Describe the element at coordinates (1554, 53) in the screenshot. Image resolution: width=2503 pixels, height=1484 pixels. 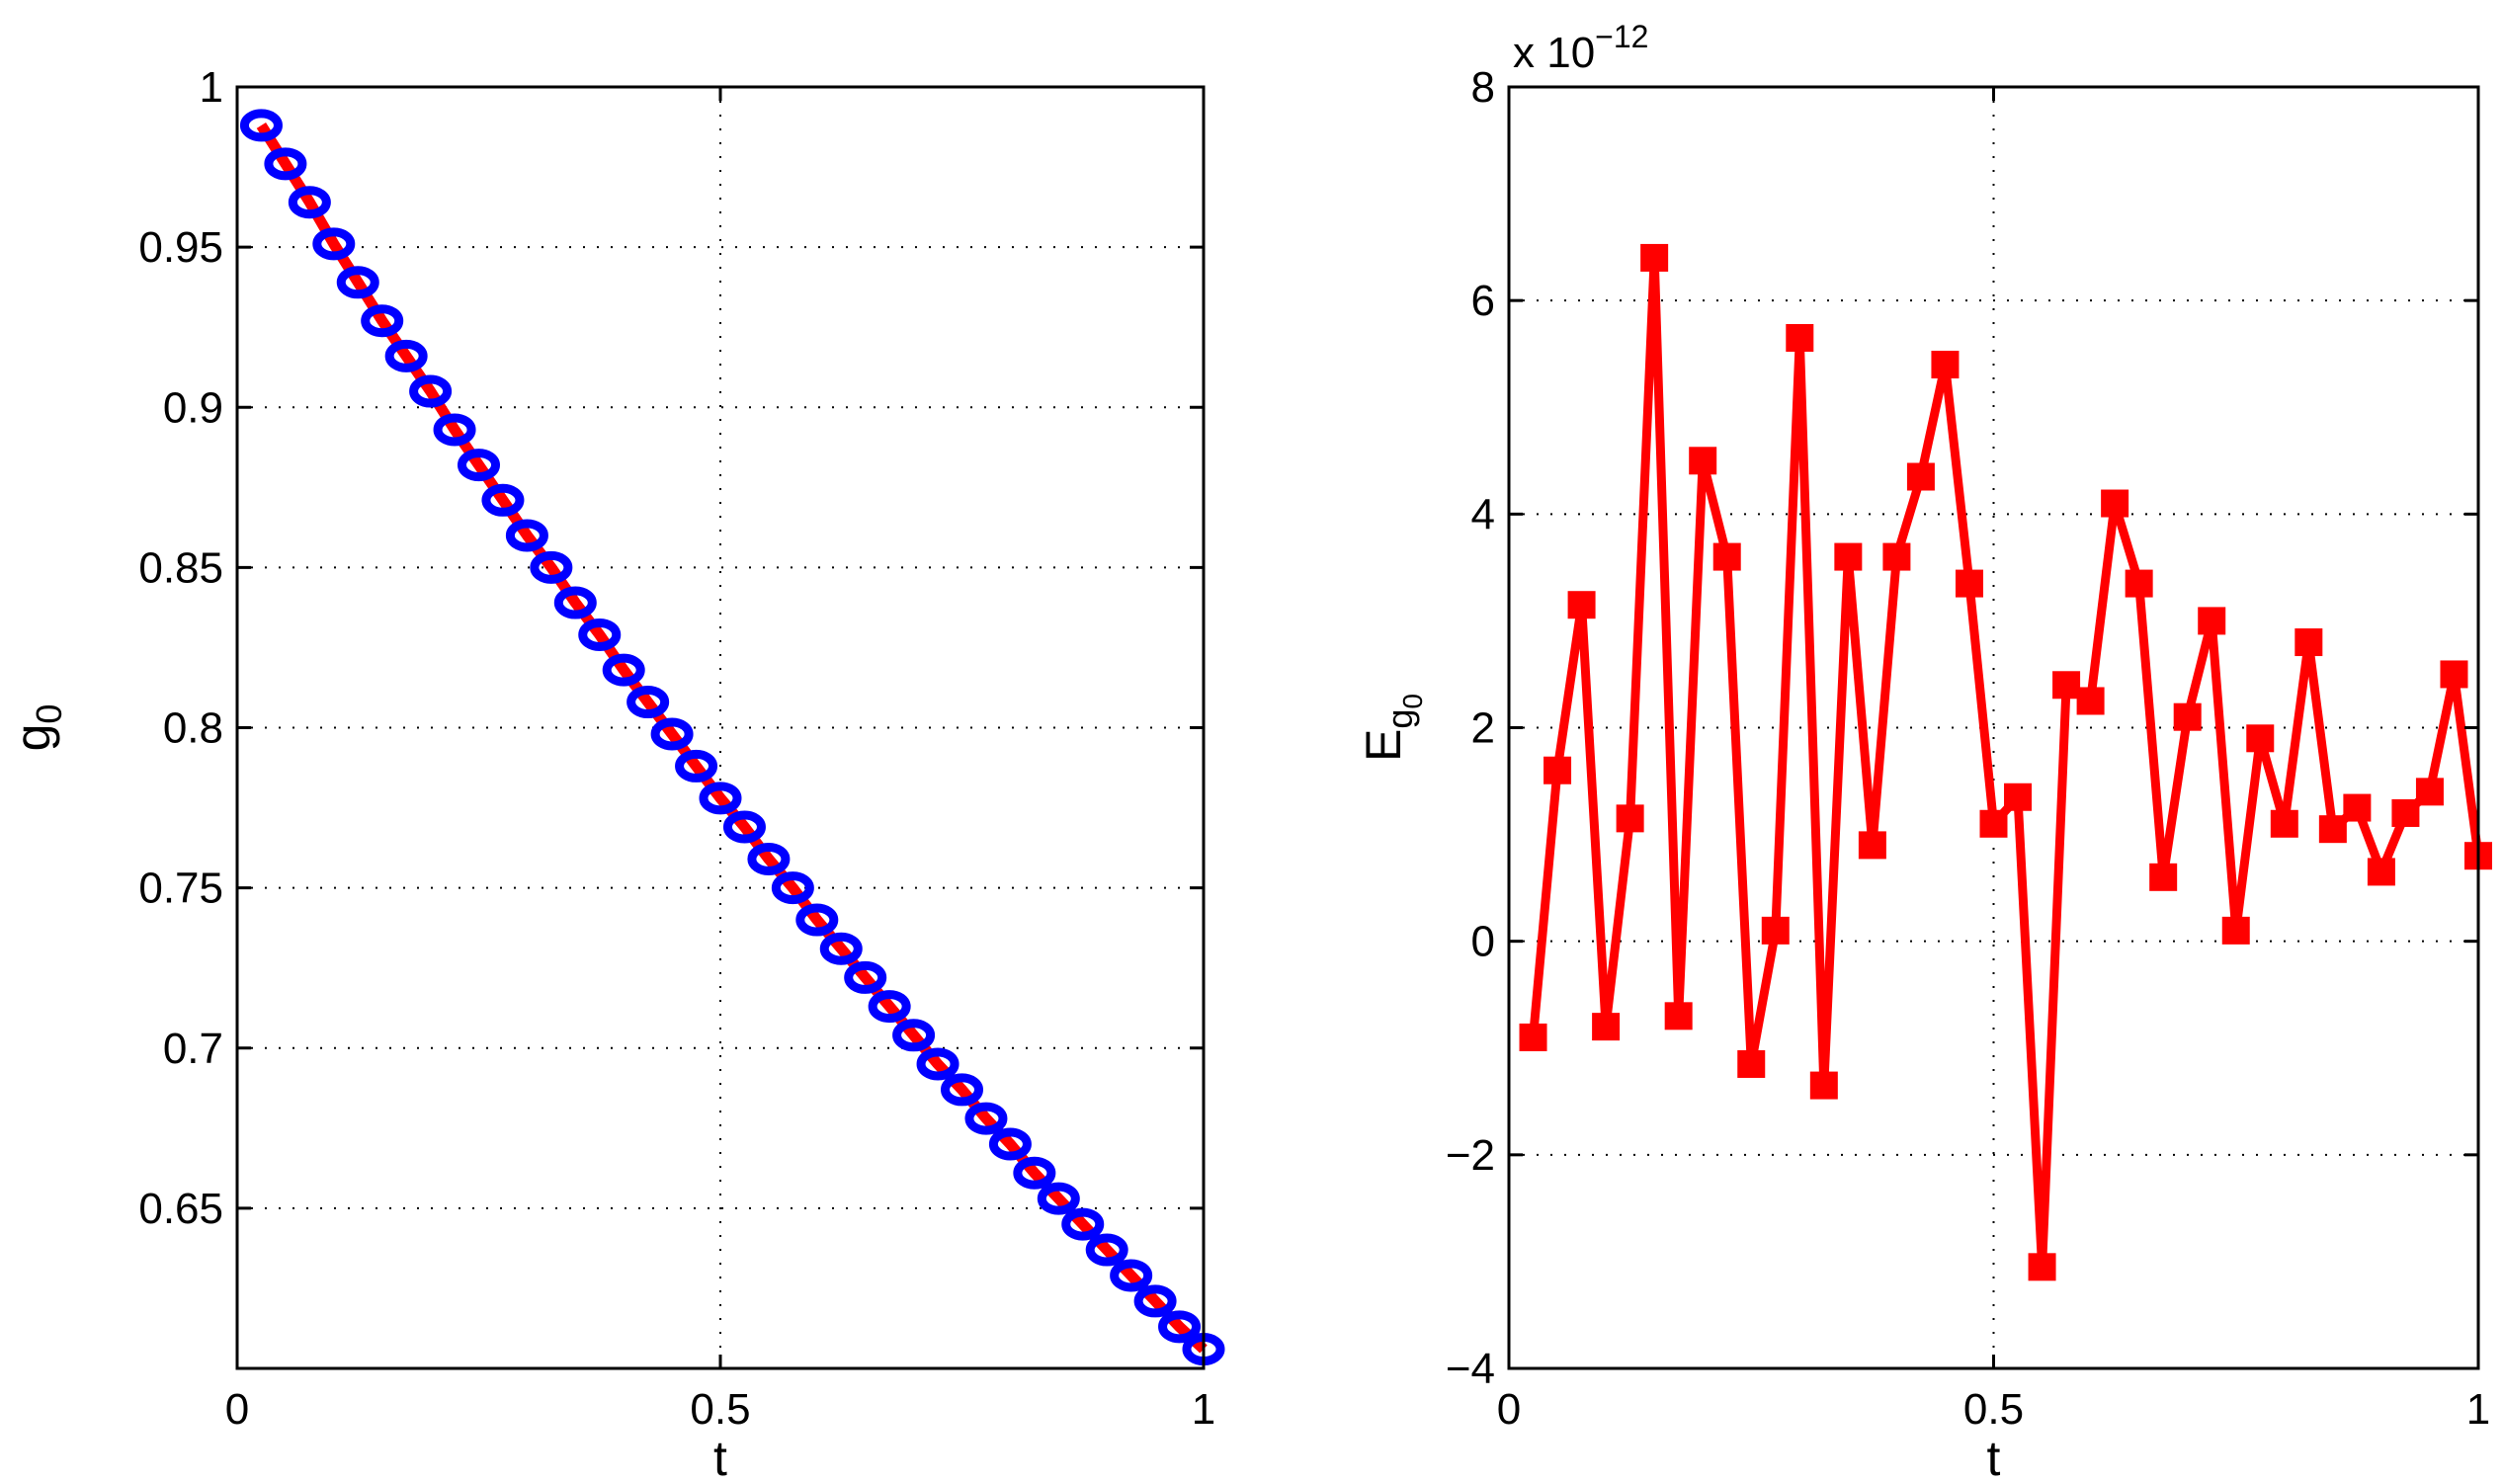
I see `right-axis-exponent-prefix: x 10` at that location.